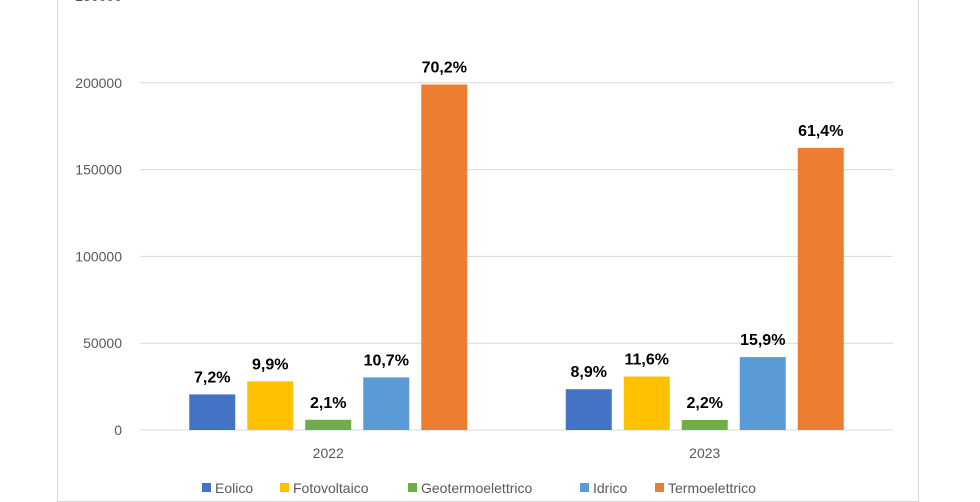 The image size is (980, 502). I want to click on data-label: 2,2%, so click(705, 403).